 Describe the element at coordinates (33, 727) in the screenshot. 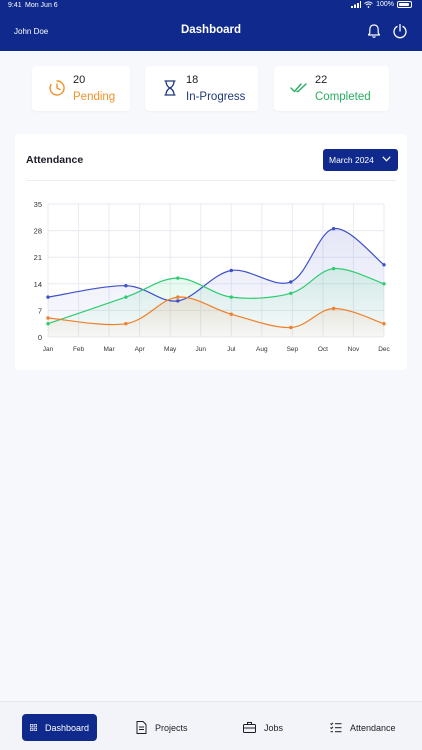

I see `grid-icon` at that location.